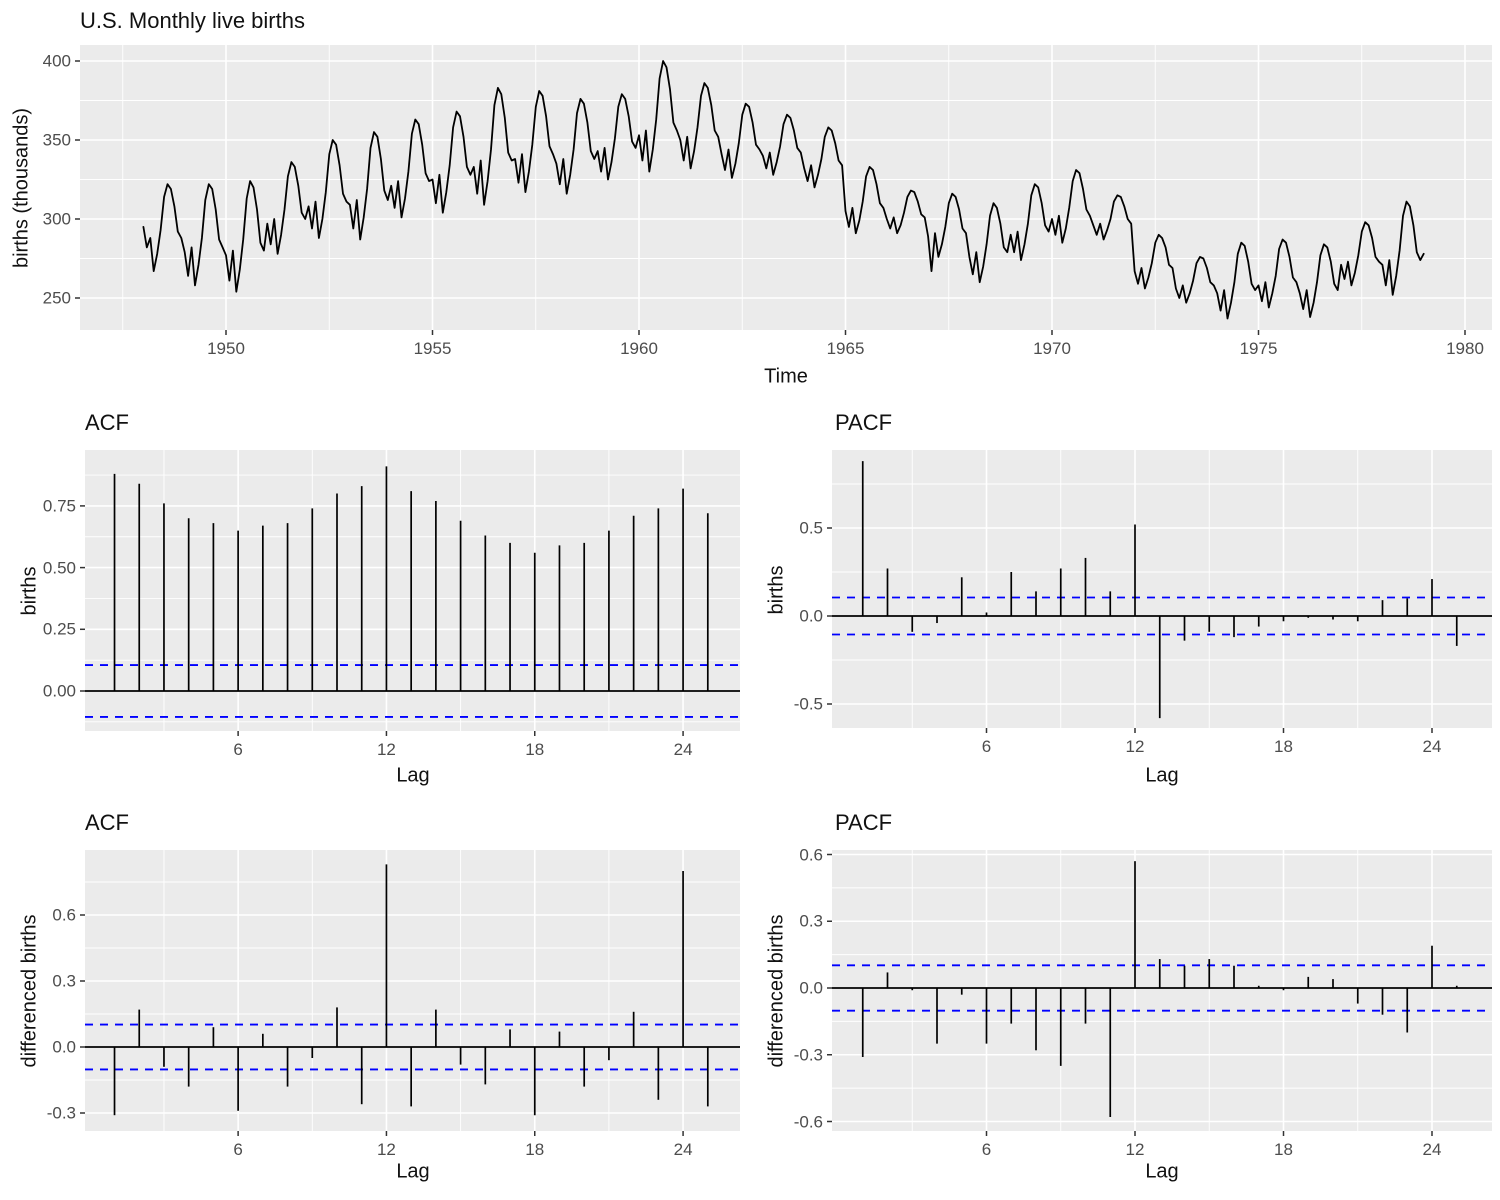 Image resolution: width=1500 pixels, height=1200 pixels. Describe the element at coordinates (683, 749) in the screenshot. I see `acf1-x-tick-label: 24` at that location.